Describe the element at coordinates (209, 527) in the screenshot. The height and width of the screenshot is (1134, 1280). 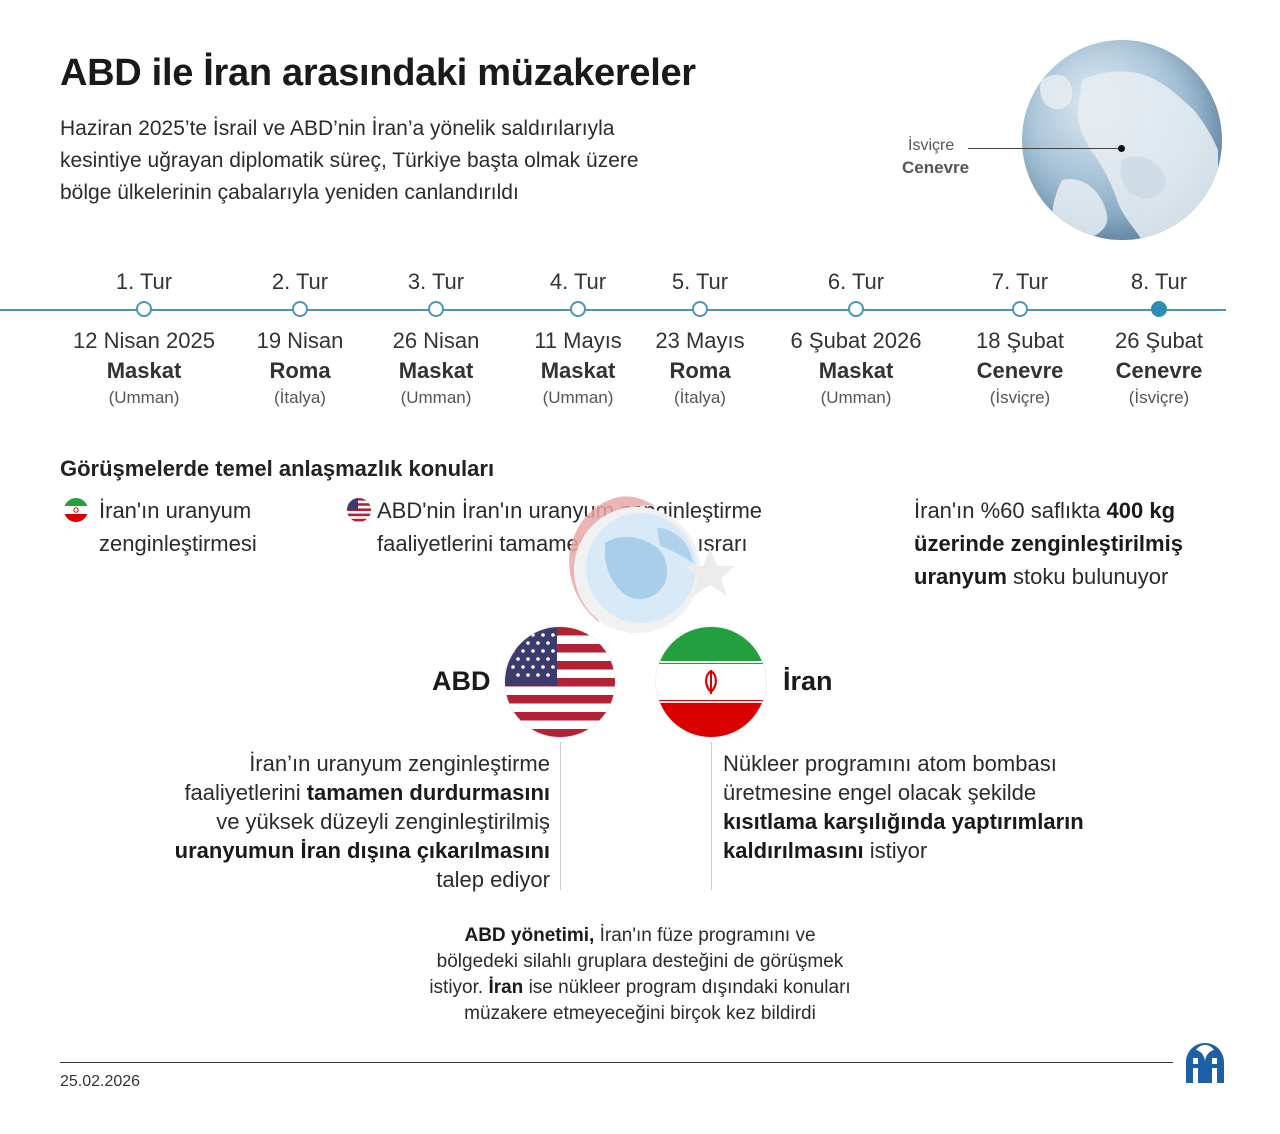
I see `dispute-iran: İran'ın uranyum zenginleştirmesi` at that location.